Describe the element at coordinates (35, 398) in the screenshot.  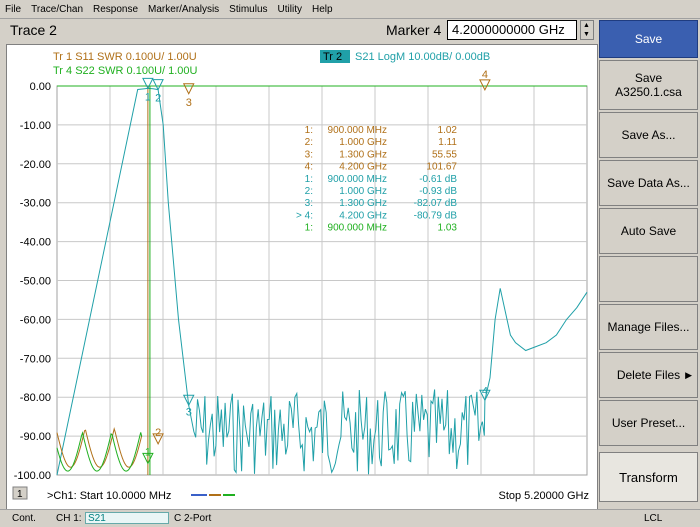
I see `y-tick-label: -80.00` at that location.